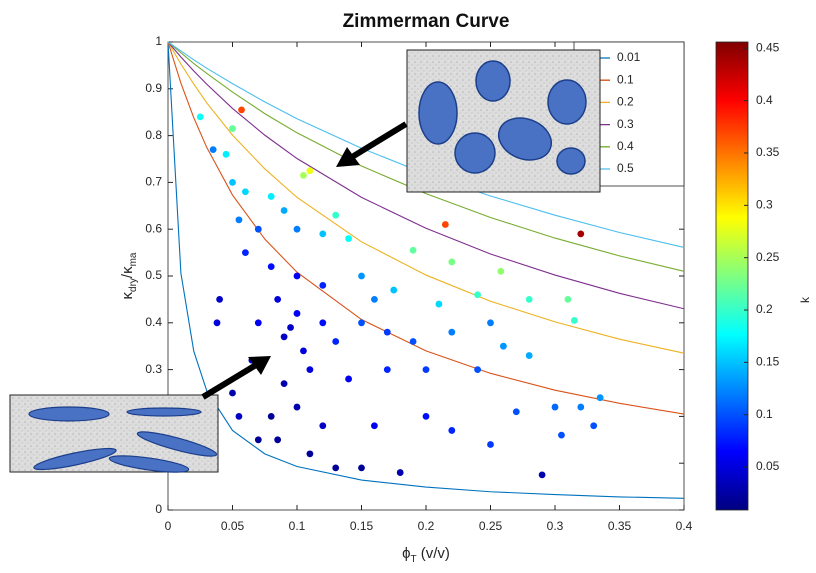  Describe the element at coordinates (491, 526) in the screenshot. I see `x-tick-label: 0.25` at that location.